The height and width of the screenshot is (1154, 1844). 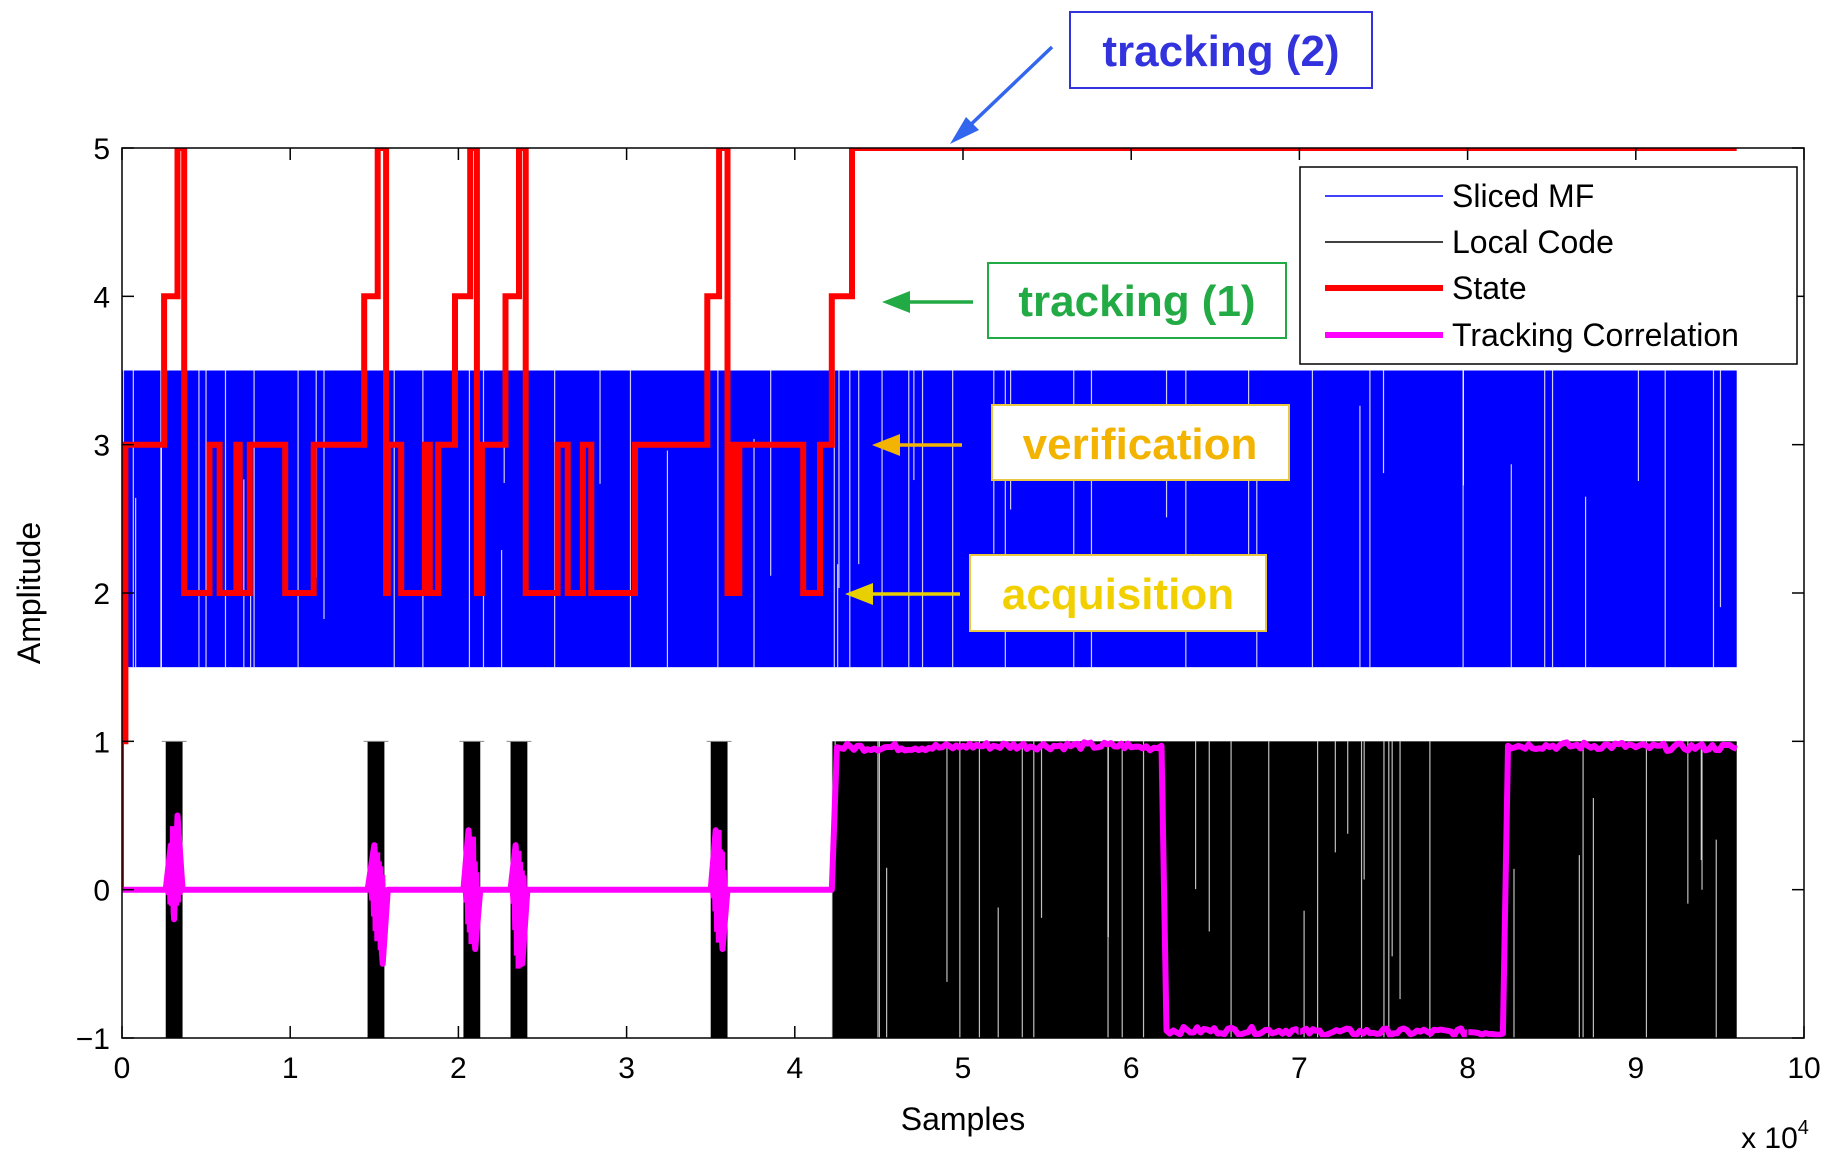 What do you see at coordinates (886, 445) in the screenshot?
I see `annotation-arrowhead-verification` at bounding box center [886, 445].